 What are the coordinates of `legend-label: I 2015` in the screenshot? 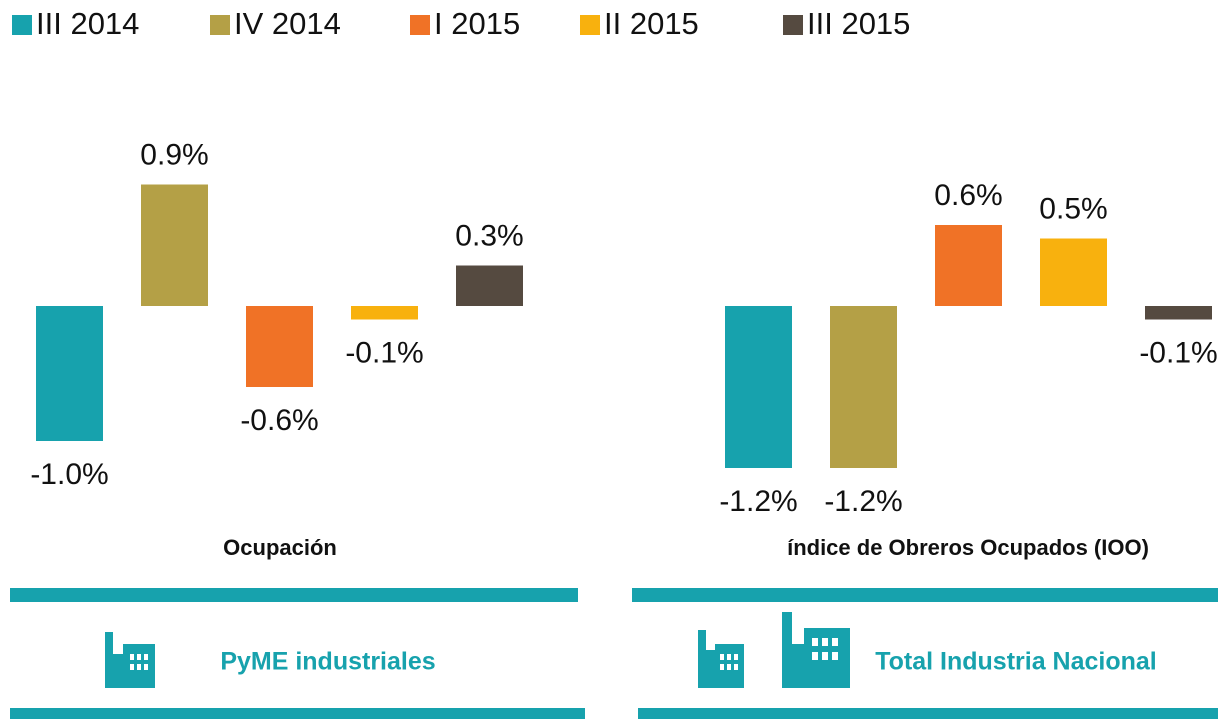 It's located at (477, 23).